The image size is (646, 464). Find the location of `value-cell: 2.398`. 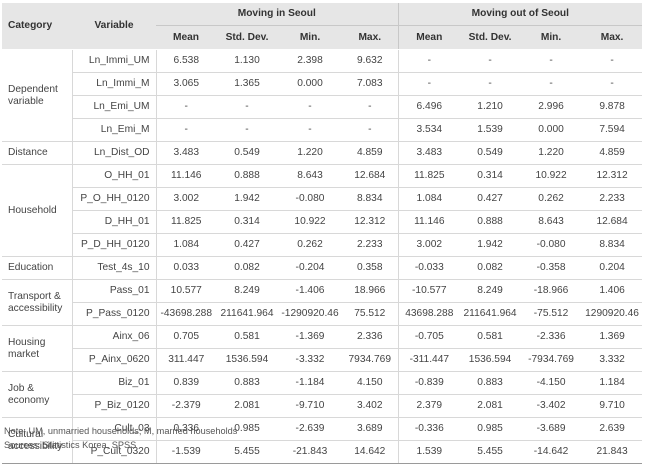

value-cell: 2.398 is located at coordinates (310, 61).